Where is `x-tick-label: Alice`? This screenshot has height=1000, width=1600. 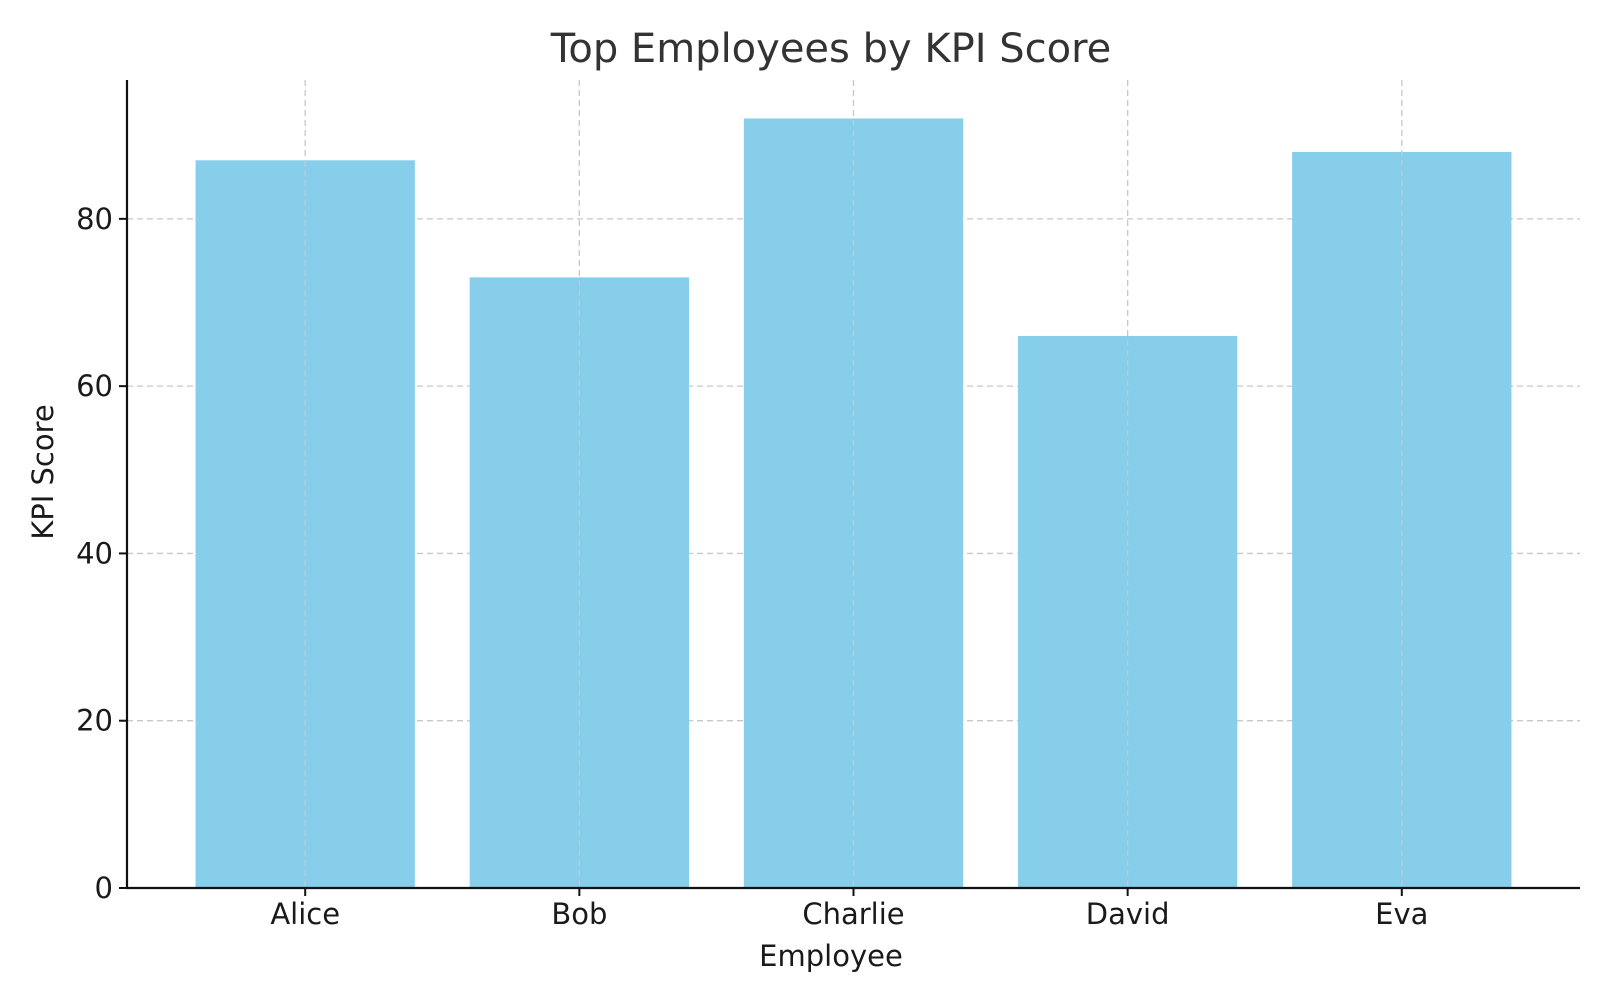 x-tick-label: Alice is located at coordinates (305, 914).